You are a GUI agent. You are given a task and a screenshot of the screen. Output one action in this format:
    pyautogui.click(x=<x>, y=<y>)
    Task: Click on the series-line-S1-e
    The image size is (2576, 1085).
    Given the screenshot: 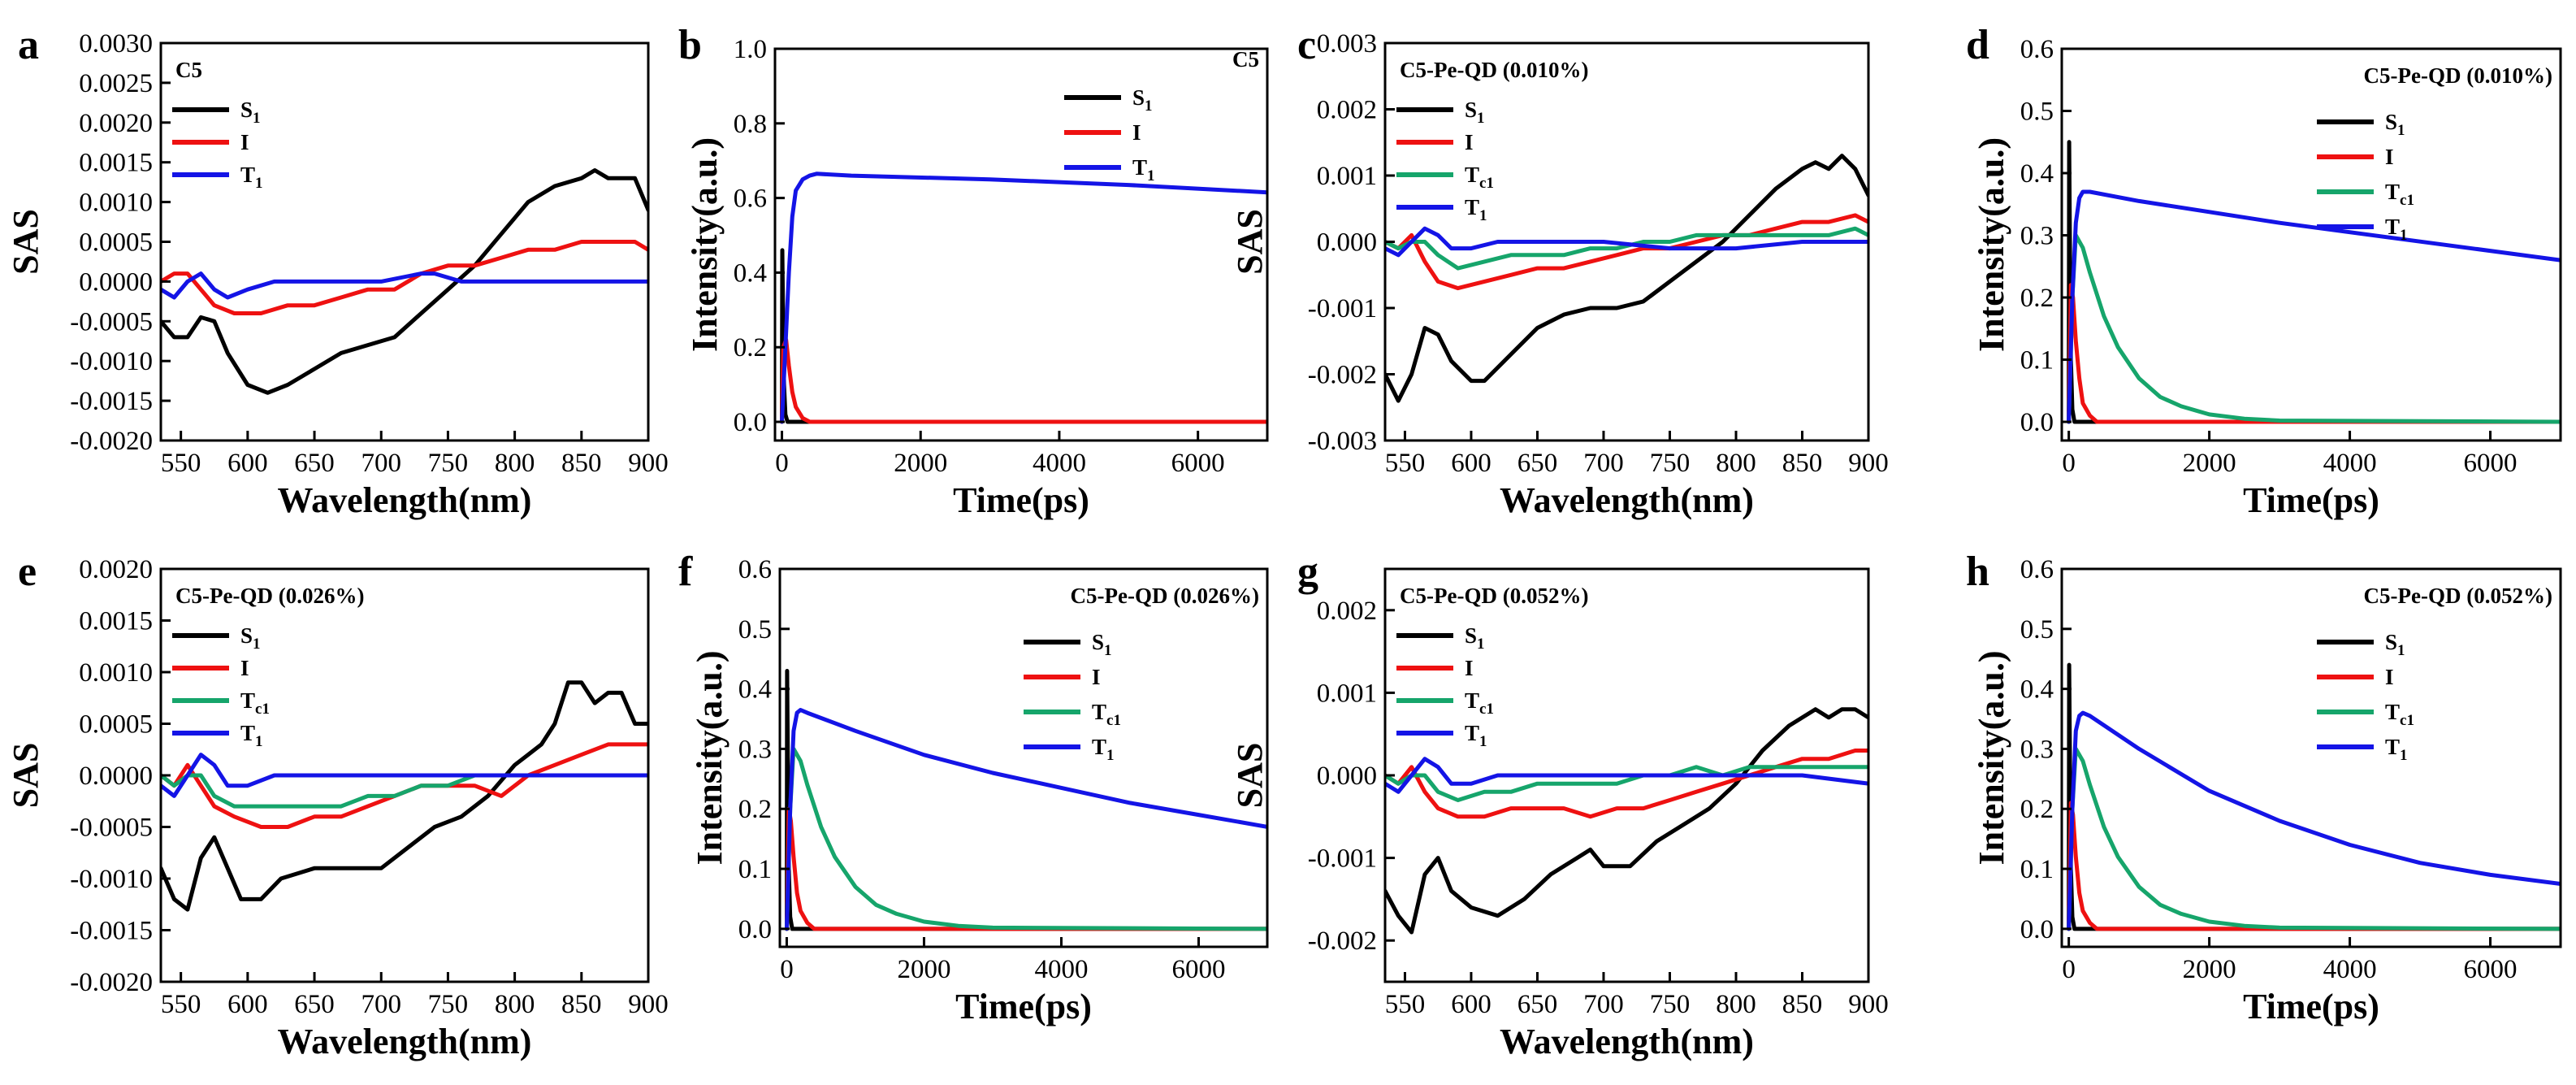 What is the action you would take?
    pyautogui.click(x=404, y=796)
    